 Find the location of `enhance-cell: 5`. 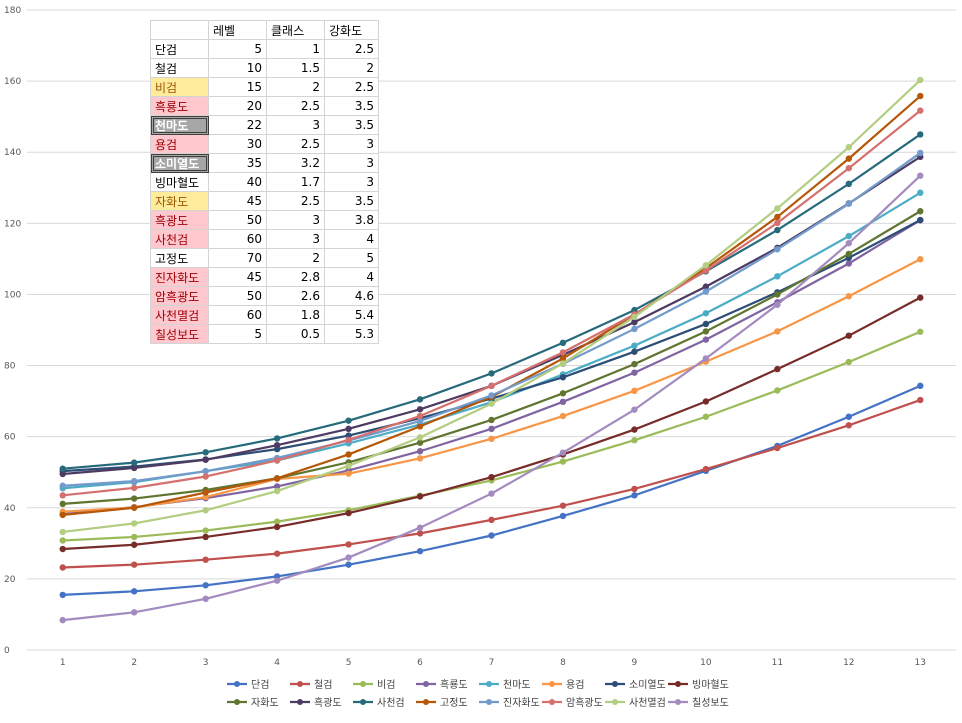

enhance-cell: 5 is located at coordinates (351, 258).